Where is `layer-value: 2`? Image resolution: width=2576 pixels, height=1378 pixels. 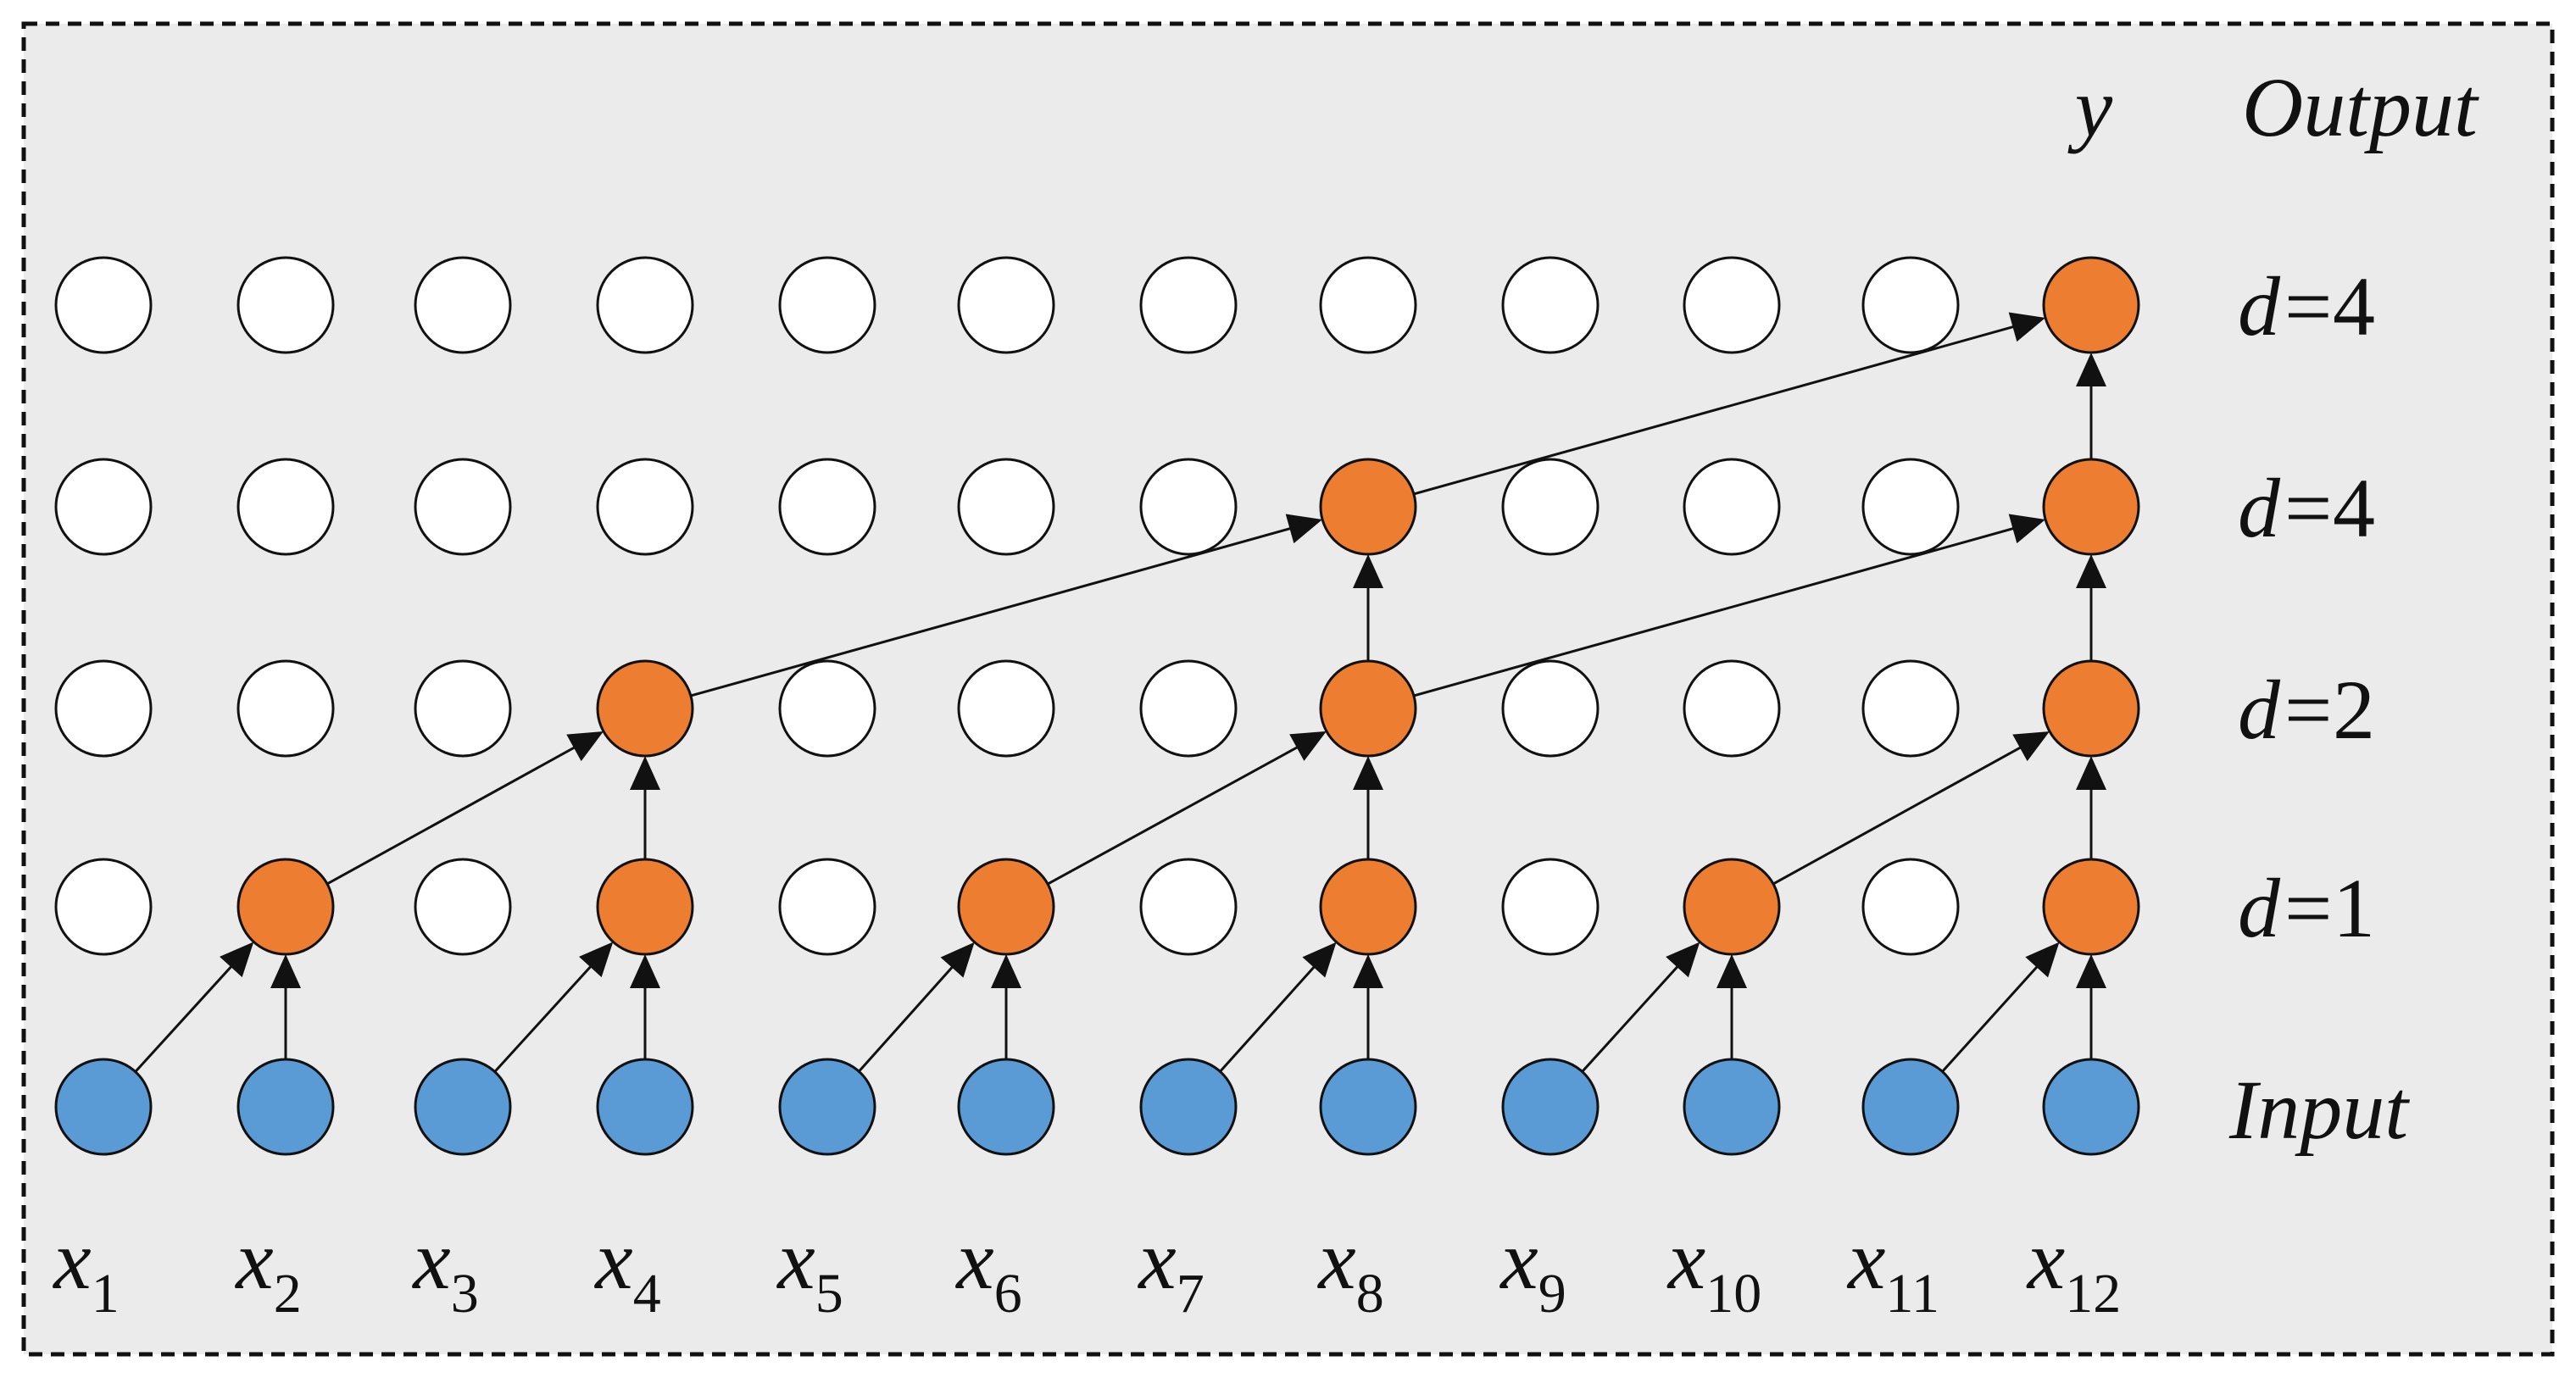 layer-value: 2 is located at coordinates (2354, 710).